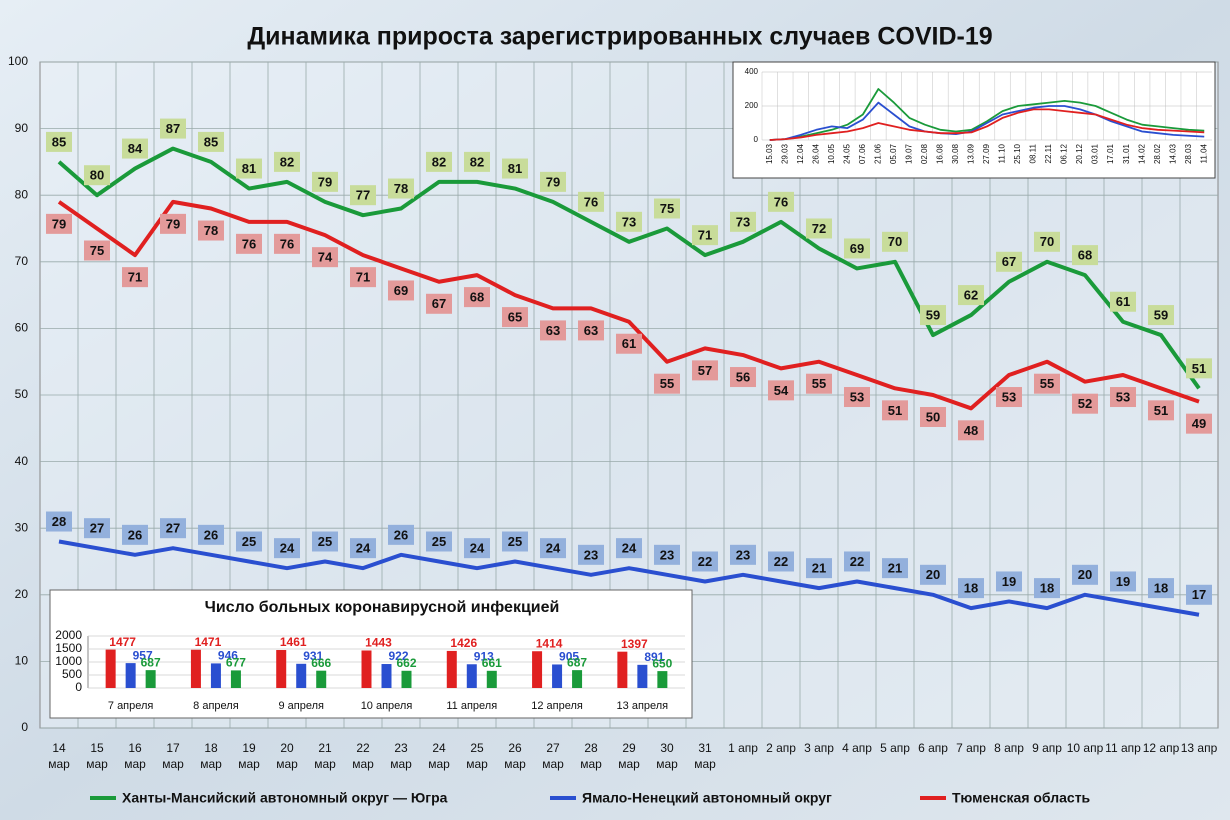 Image resolution: width=1230 pixels, height=820 pixels. What do you see at coordinates (22, 328) in the screenshot?
I see `y-tick-label: 60` at bounding box center [22, 328].